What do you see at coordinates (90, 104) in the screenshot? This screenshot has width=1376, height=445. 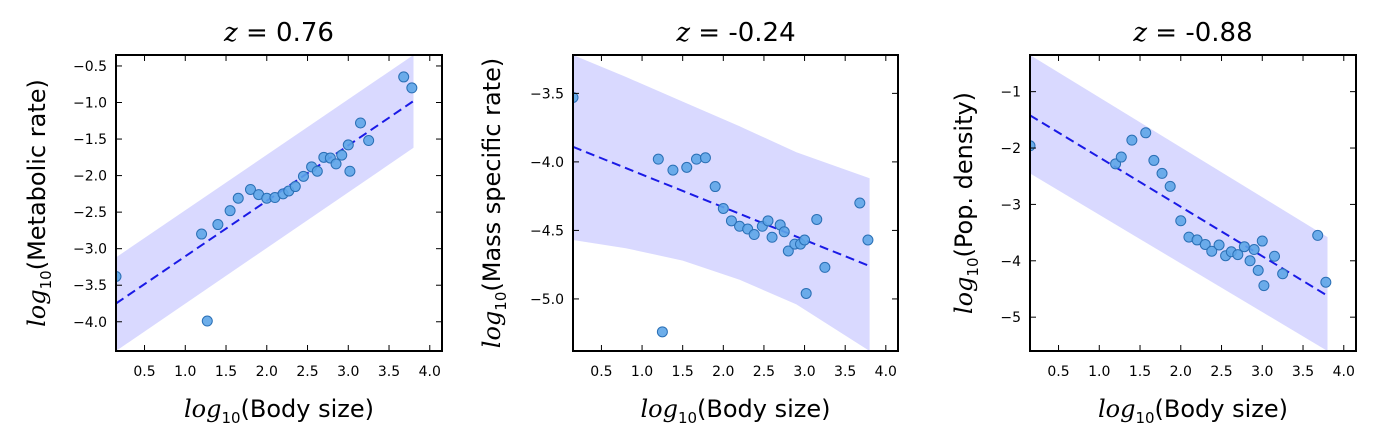 I see `y-tick-label: −1.0` at bounding box center [90, 104].